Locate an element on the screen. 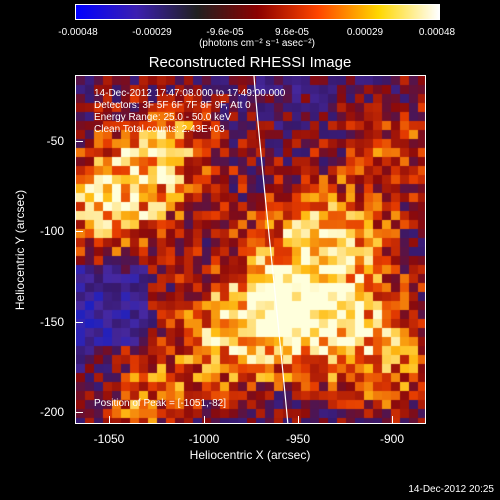  detectors-label: Detectors: 3F 5F 6F 7F 8F 9F, Att 0 is located at coordinates (172, 105).